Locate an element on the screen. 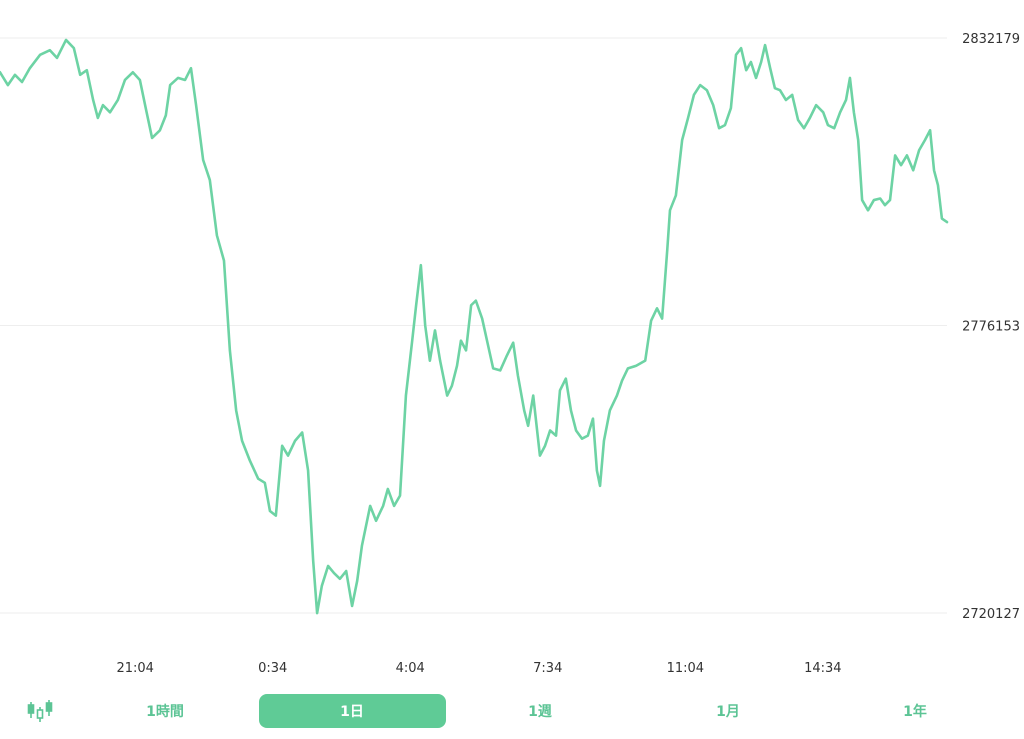 The height and width of the screenshot is (739, 1024). tab-label: 1日 is located at coordinates (352, 712).